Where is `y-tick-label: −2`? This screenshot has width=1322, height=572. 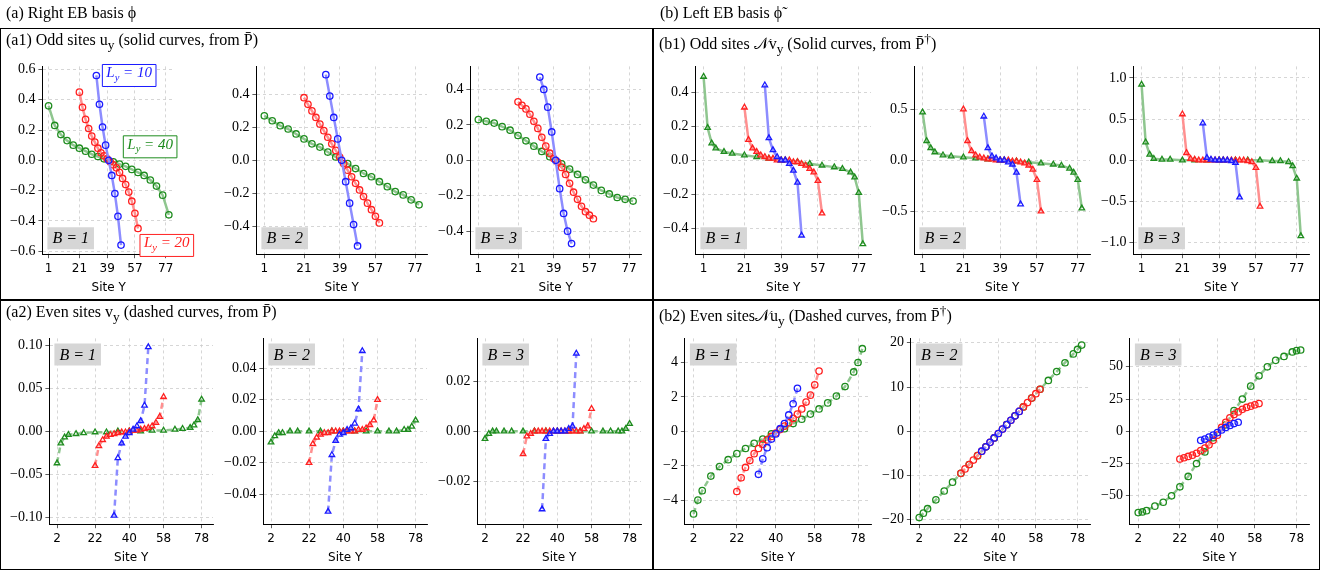 y-tick-label: −2 is located at coordinates (670, 465).